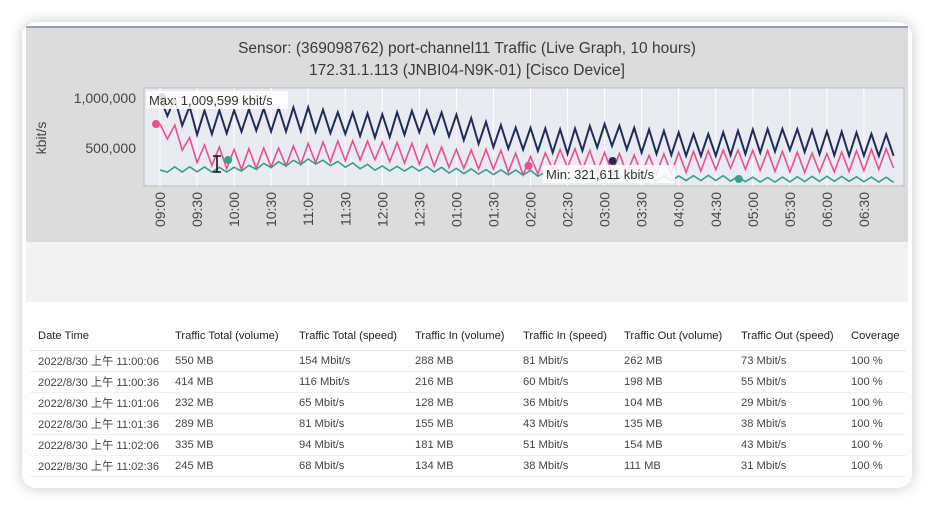 Image resolution: width=936 pixels, height=510 pixels. What do you see at coordinates (788, 336) in the screenshot?
I see `column-header: Traffic Out (speed)` at bounding box center [788, 336].